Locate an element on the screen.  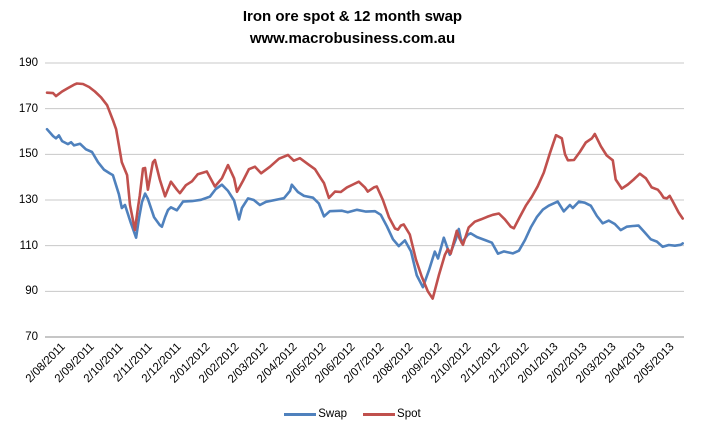
legend-item-swap: Swap is located at coordinates (315, 414).